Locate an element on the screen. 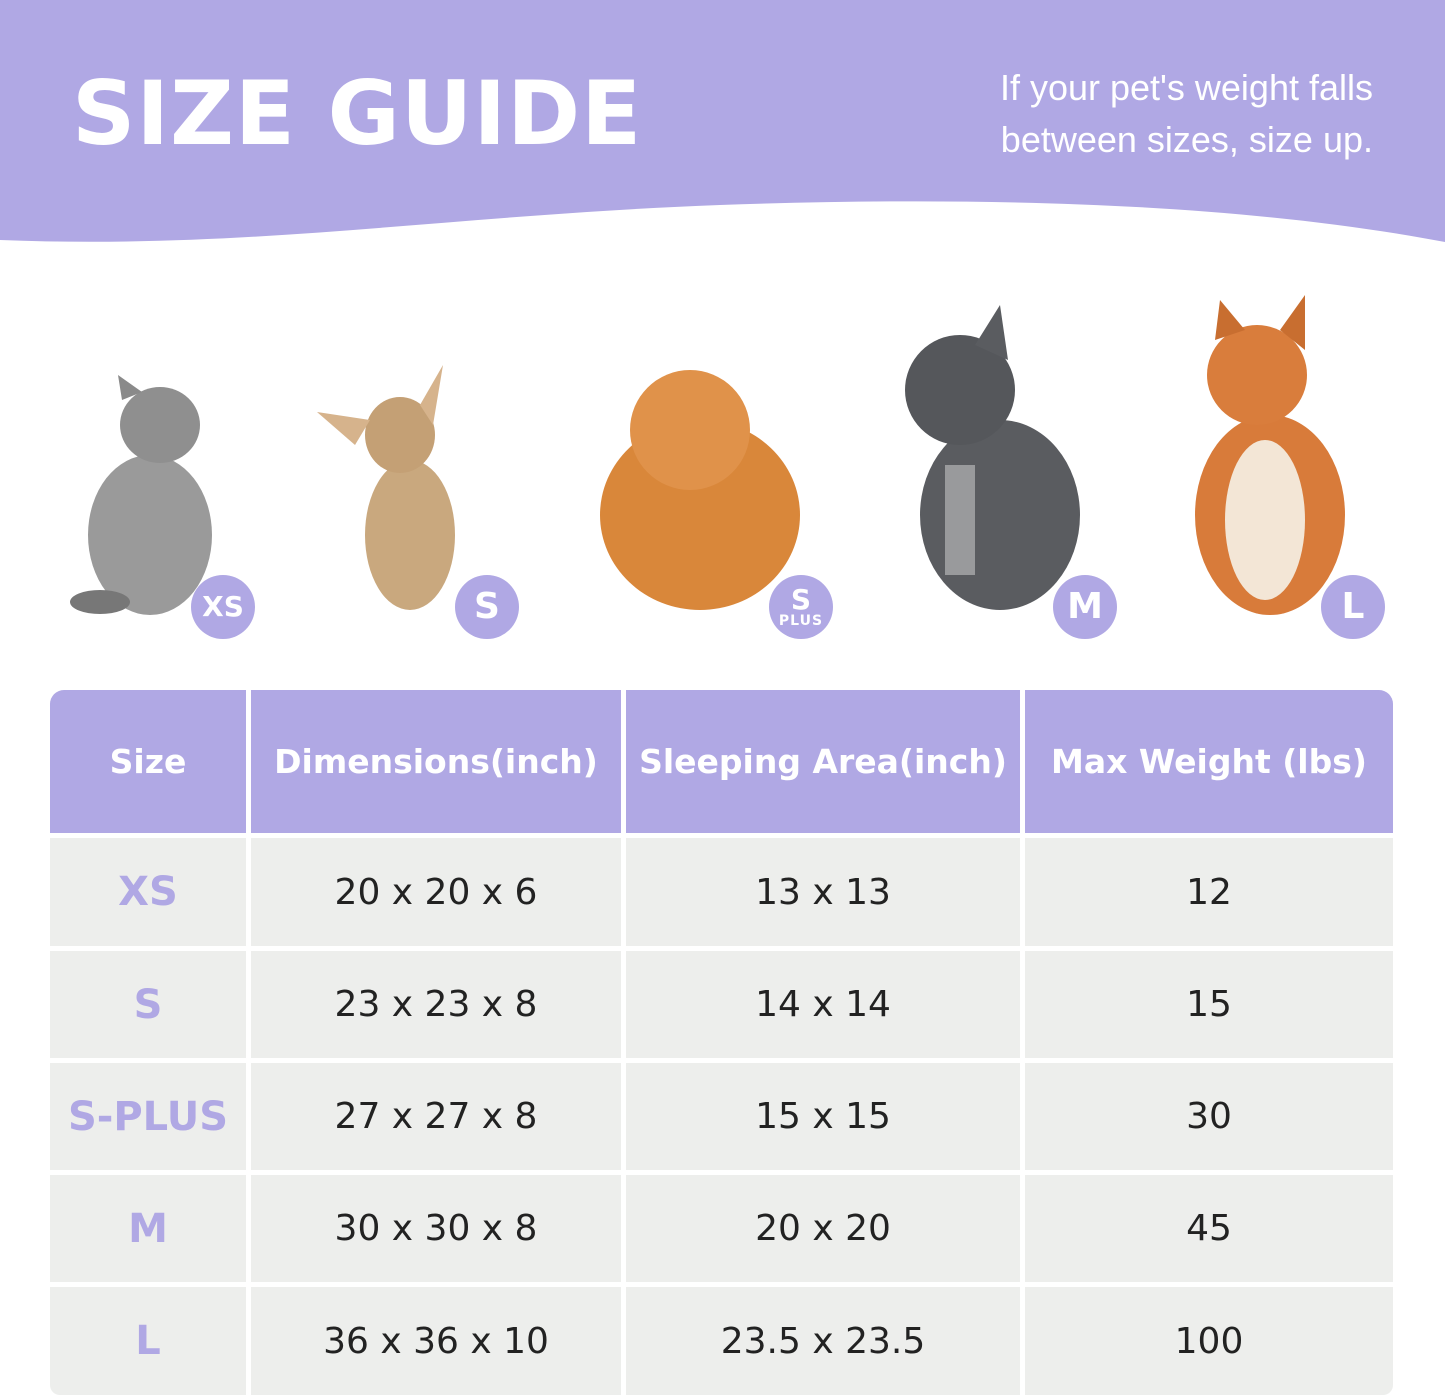 The width and height of the screenshot is (1445, 1397). table-cell: 100 is located at coordinates (1209, 1341).